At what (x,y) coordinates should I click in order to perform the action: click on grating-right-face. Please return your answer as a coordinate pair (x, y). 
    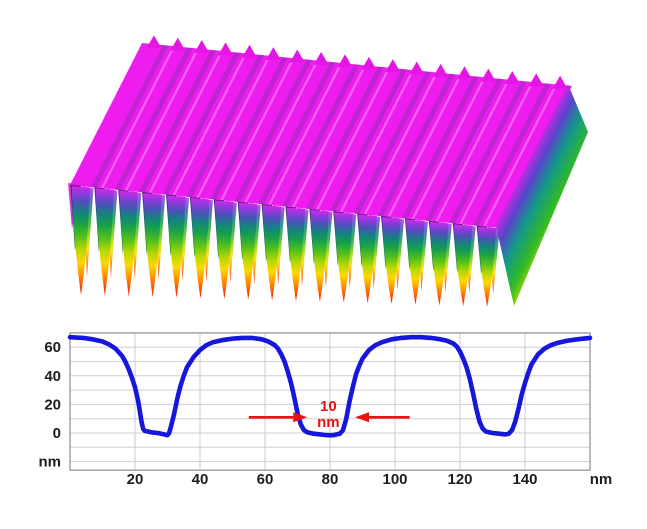
    Looking at the image, I should click on (542, 195).